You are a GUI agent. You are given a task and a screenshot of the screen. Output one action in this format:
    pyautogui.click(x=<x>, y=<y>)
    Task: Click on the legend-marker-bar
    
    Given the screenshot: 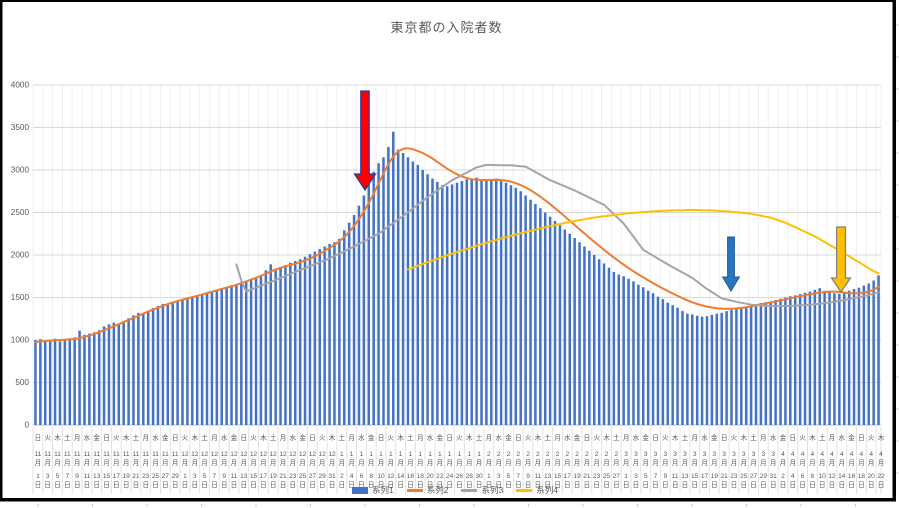 What is the action you would take?
    pyautogui.click(x=360, y=490)
    